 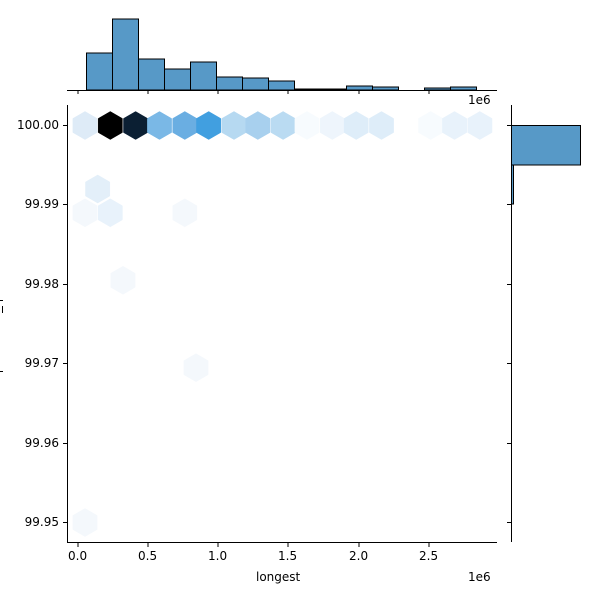 I want to click on right-histogram-ticks, so click(x=509, y=324).